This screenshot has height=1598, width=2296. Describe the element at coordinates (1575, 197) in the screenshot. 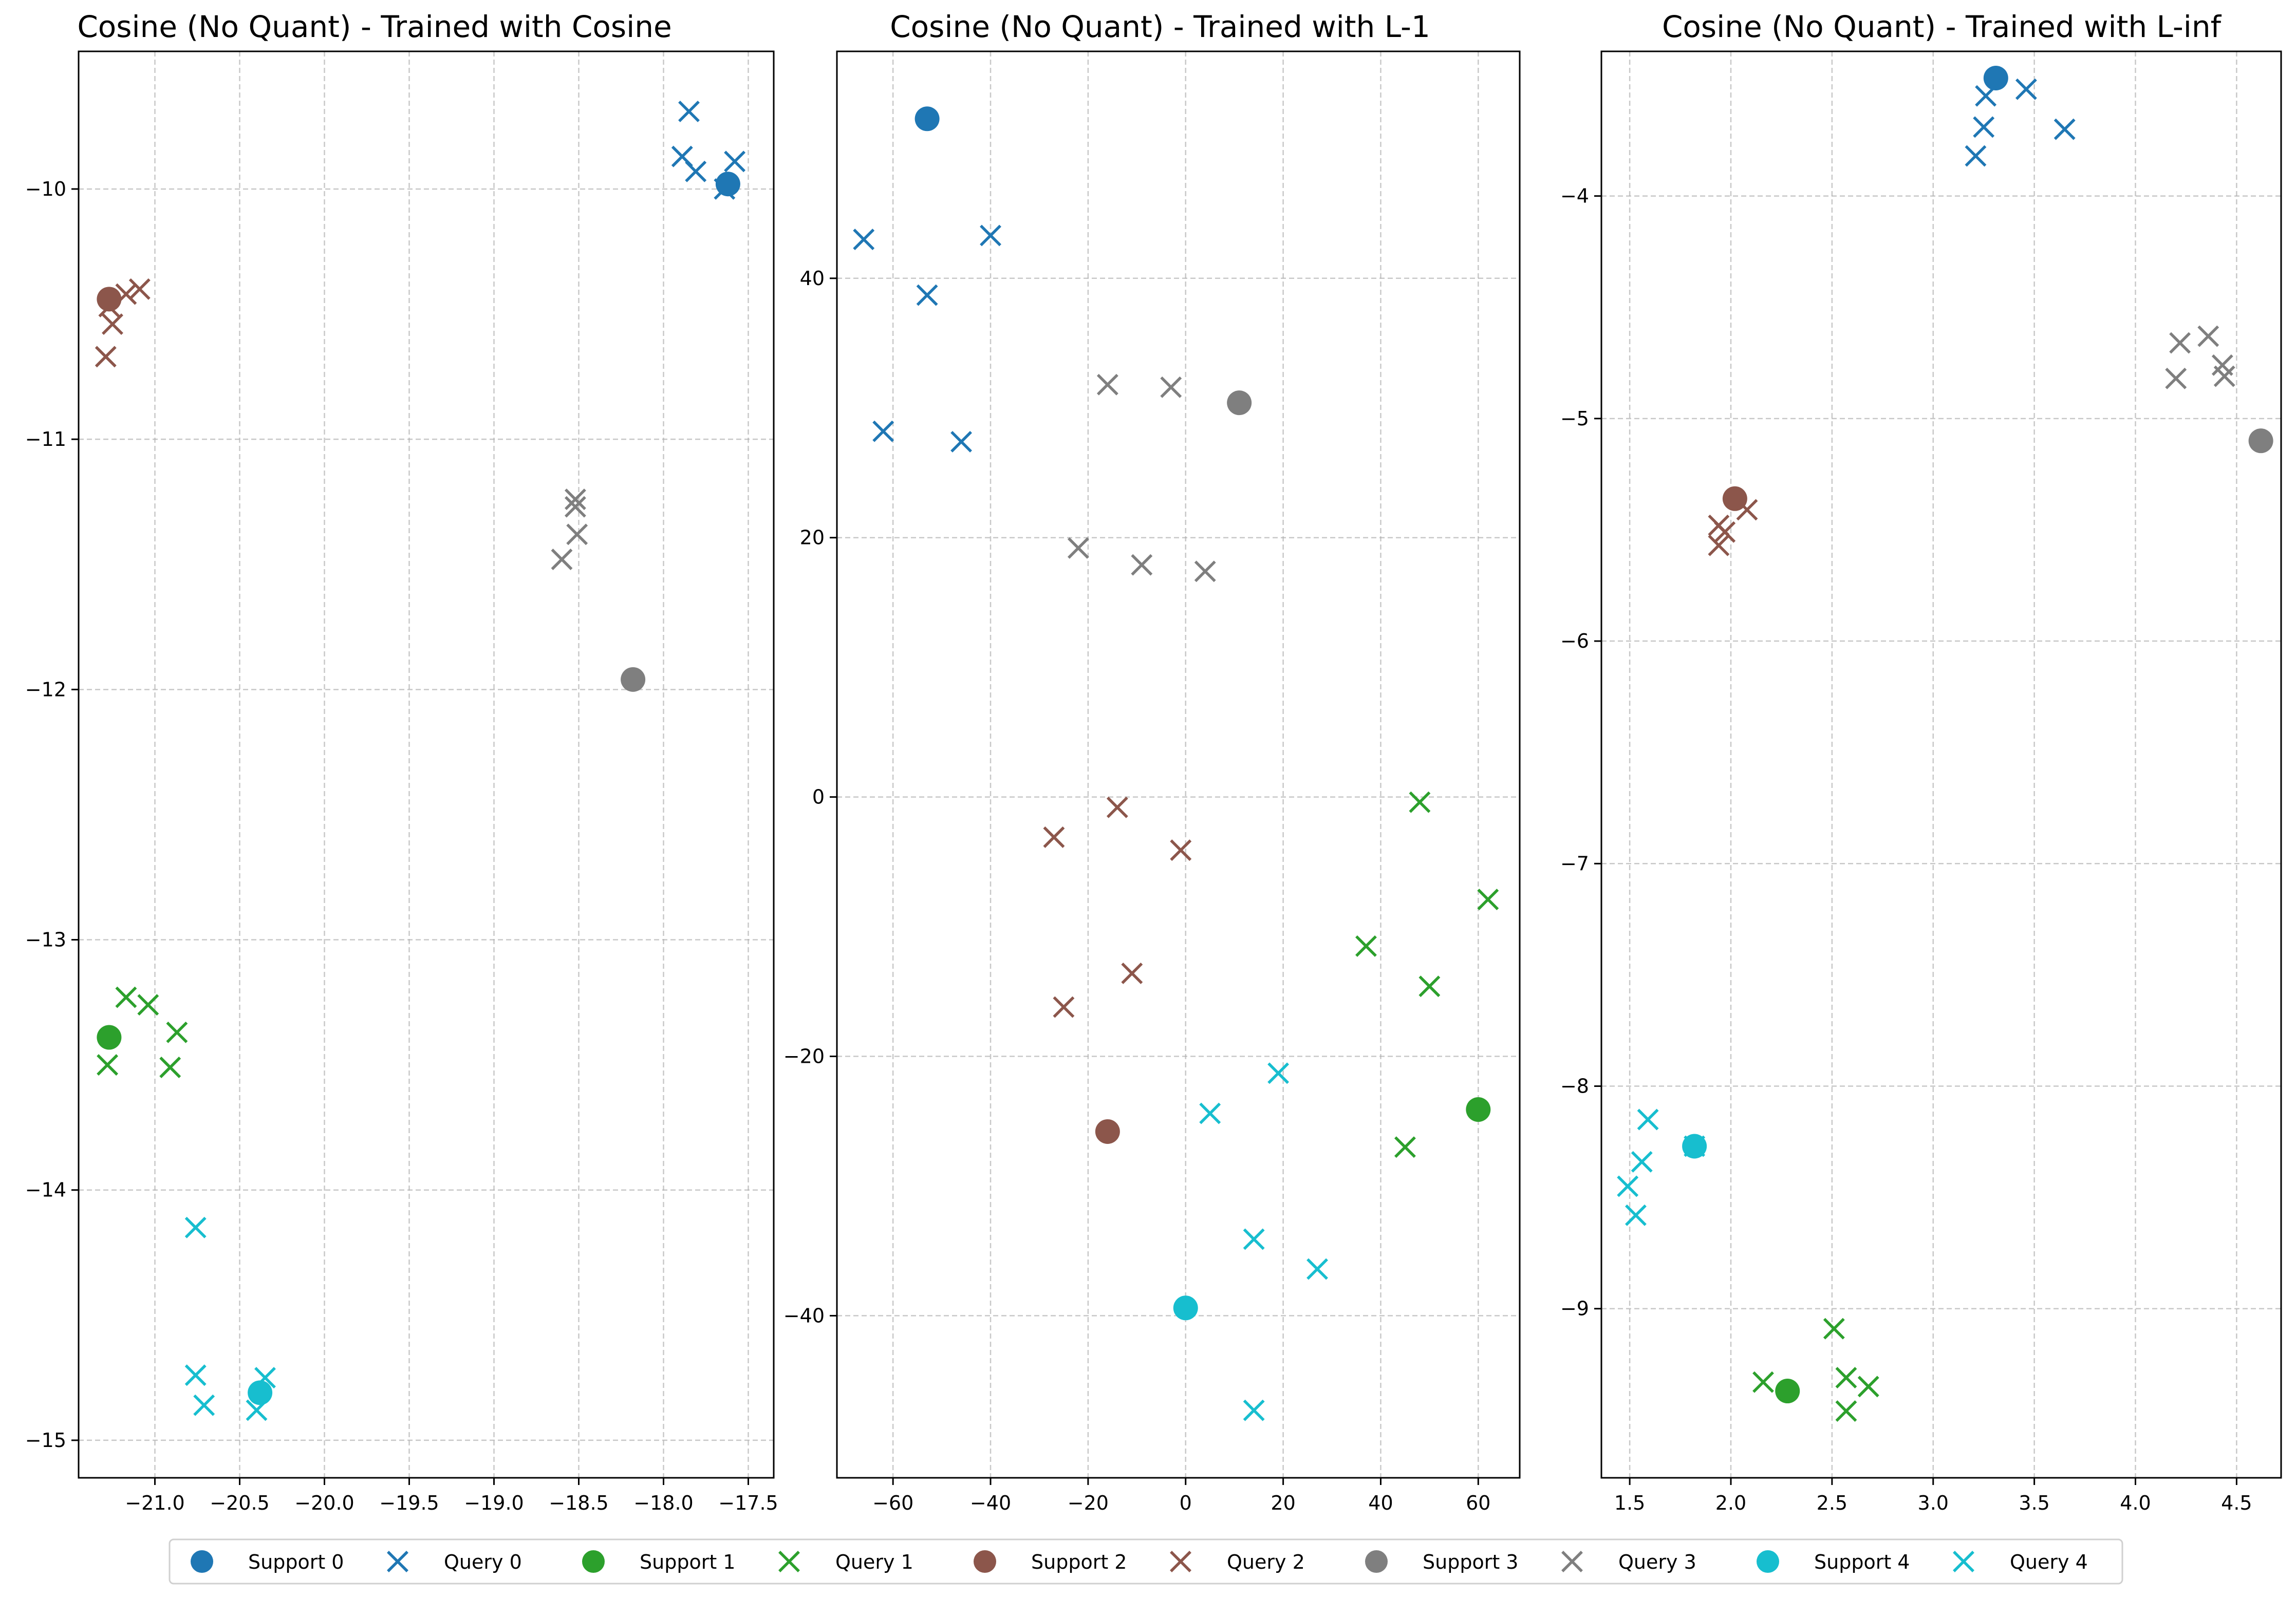

I see `subplot-3-ytick-label-5: −4` at that location.